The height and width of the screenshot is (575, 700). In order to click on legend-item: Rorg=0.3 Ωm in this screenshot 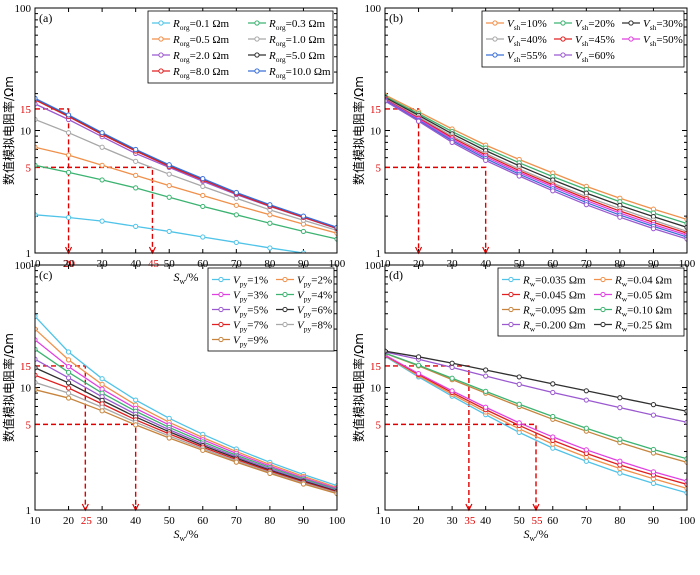, I will do `click(286, 25)`.